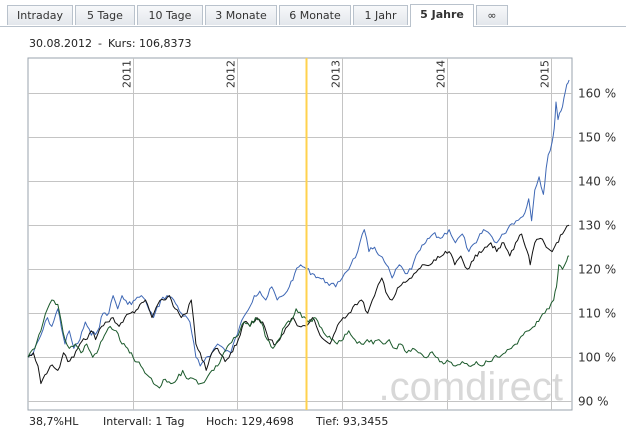 Image resolution: width=626 pixels, height=436 pixels. I want to click on quote-date: 30.08.2012, so click(60, 43).